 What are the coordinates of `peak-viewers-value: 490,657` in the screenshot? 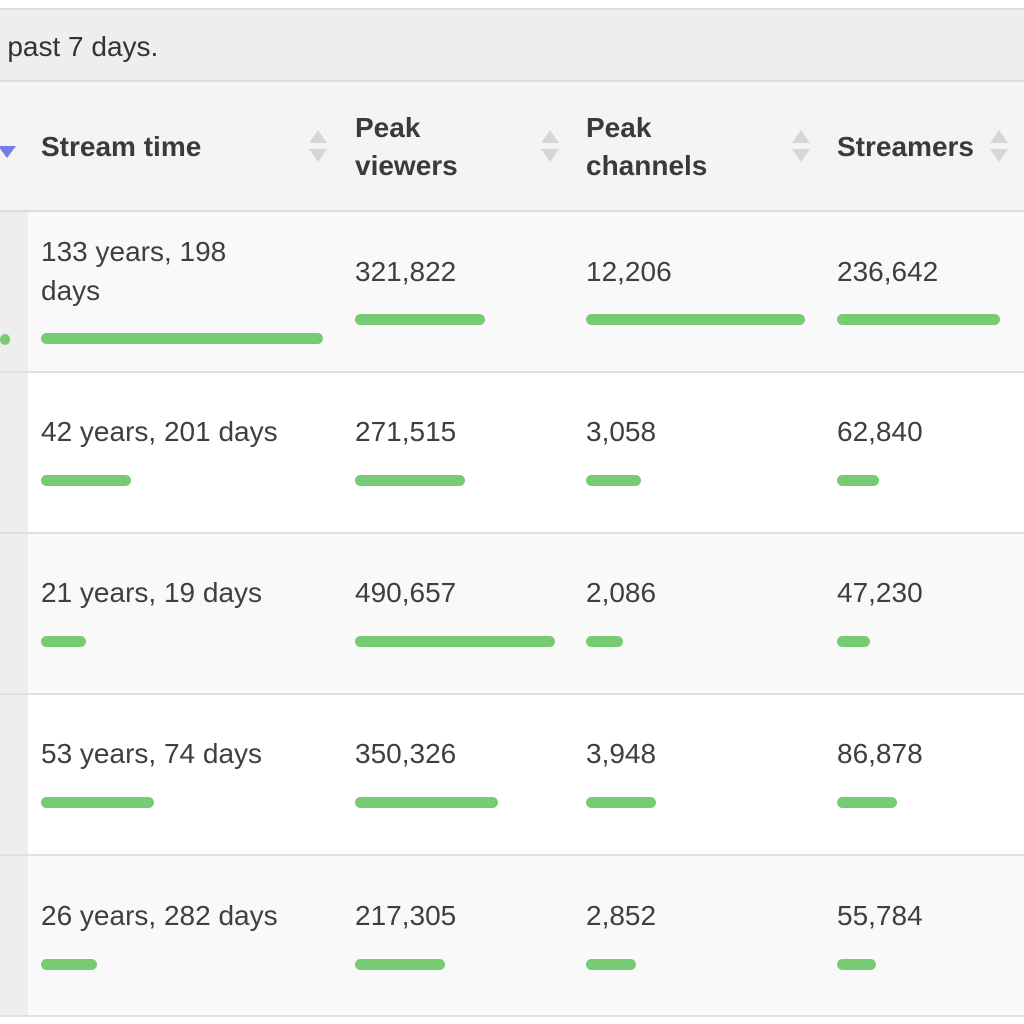 It's located at (406, 592).